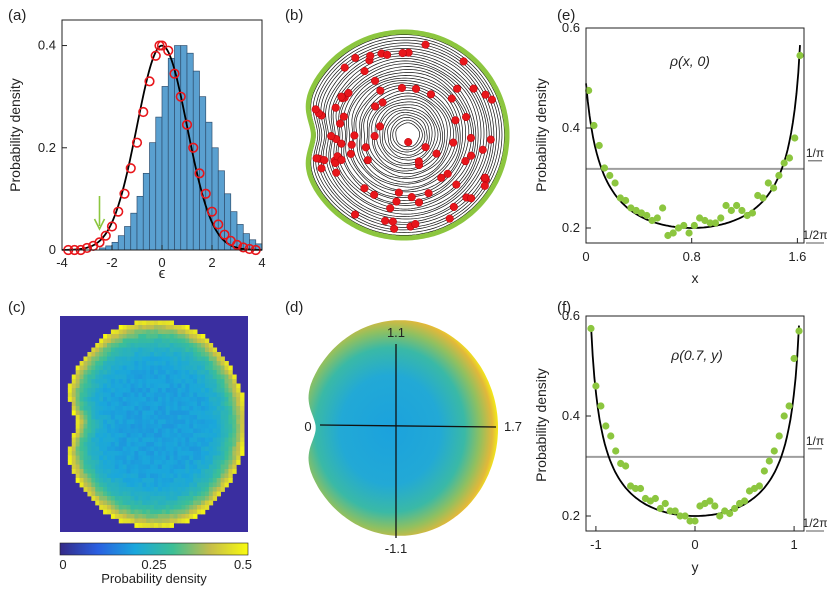 This screenshot has width=830, height=594. I want to click on data-point, so click(779, 175).